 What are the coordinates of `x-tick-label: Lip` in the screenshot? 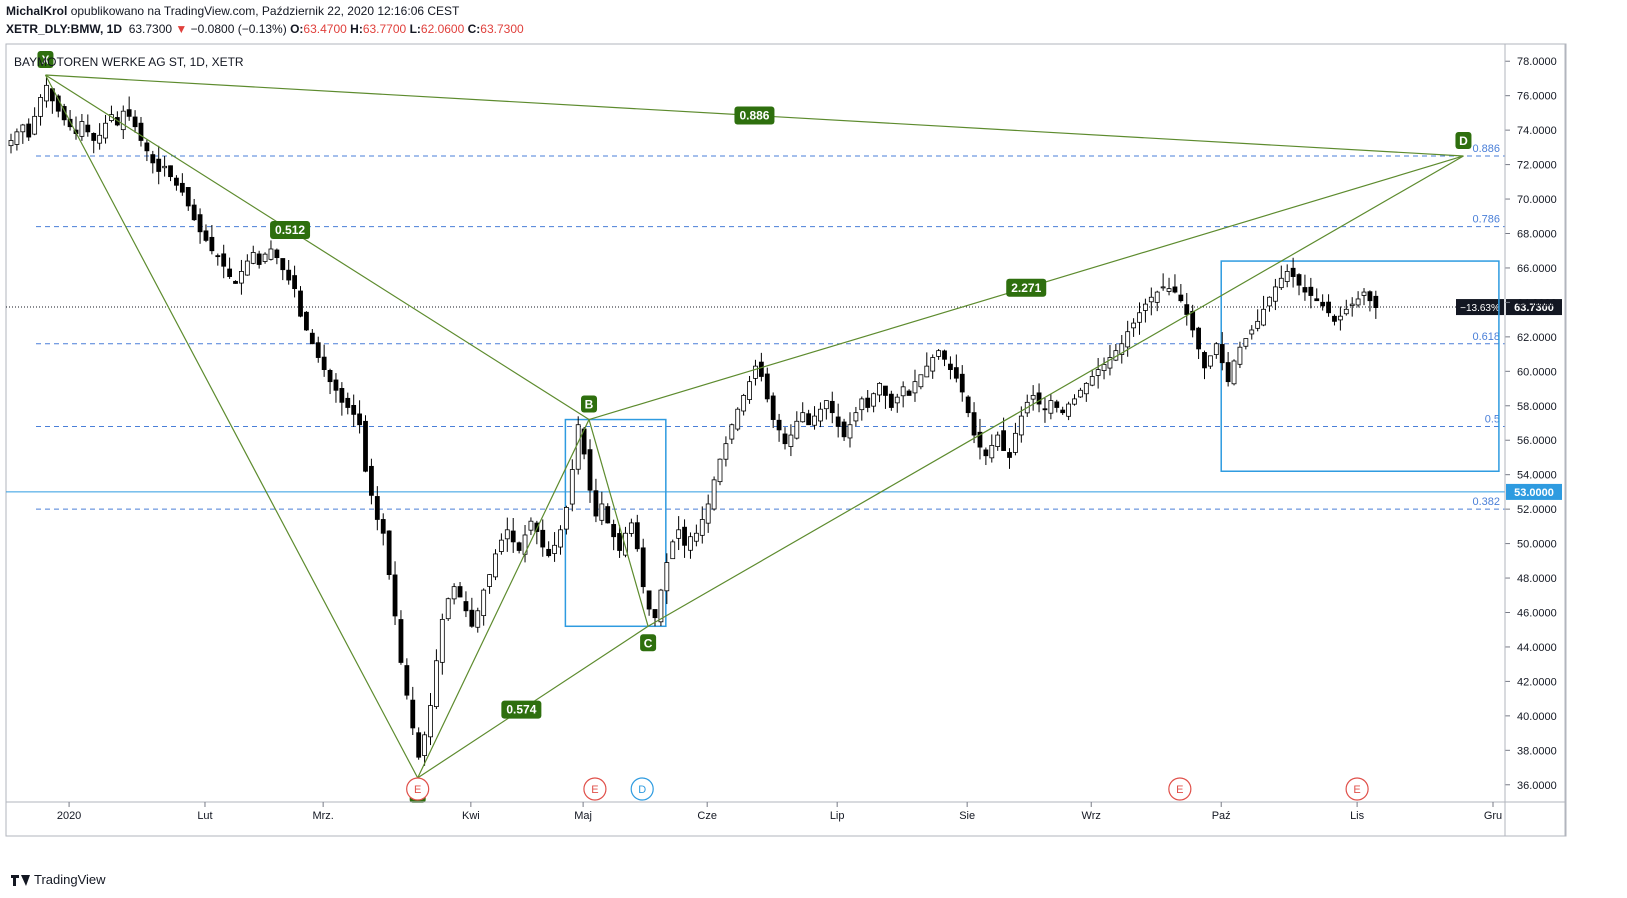 It's located at (837, 816).